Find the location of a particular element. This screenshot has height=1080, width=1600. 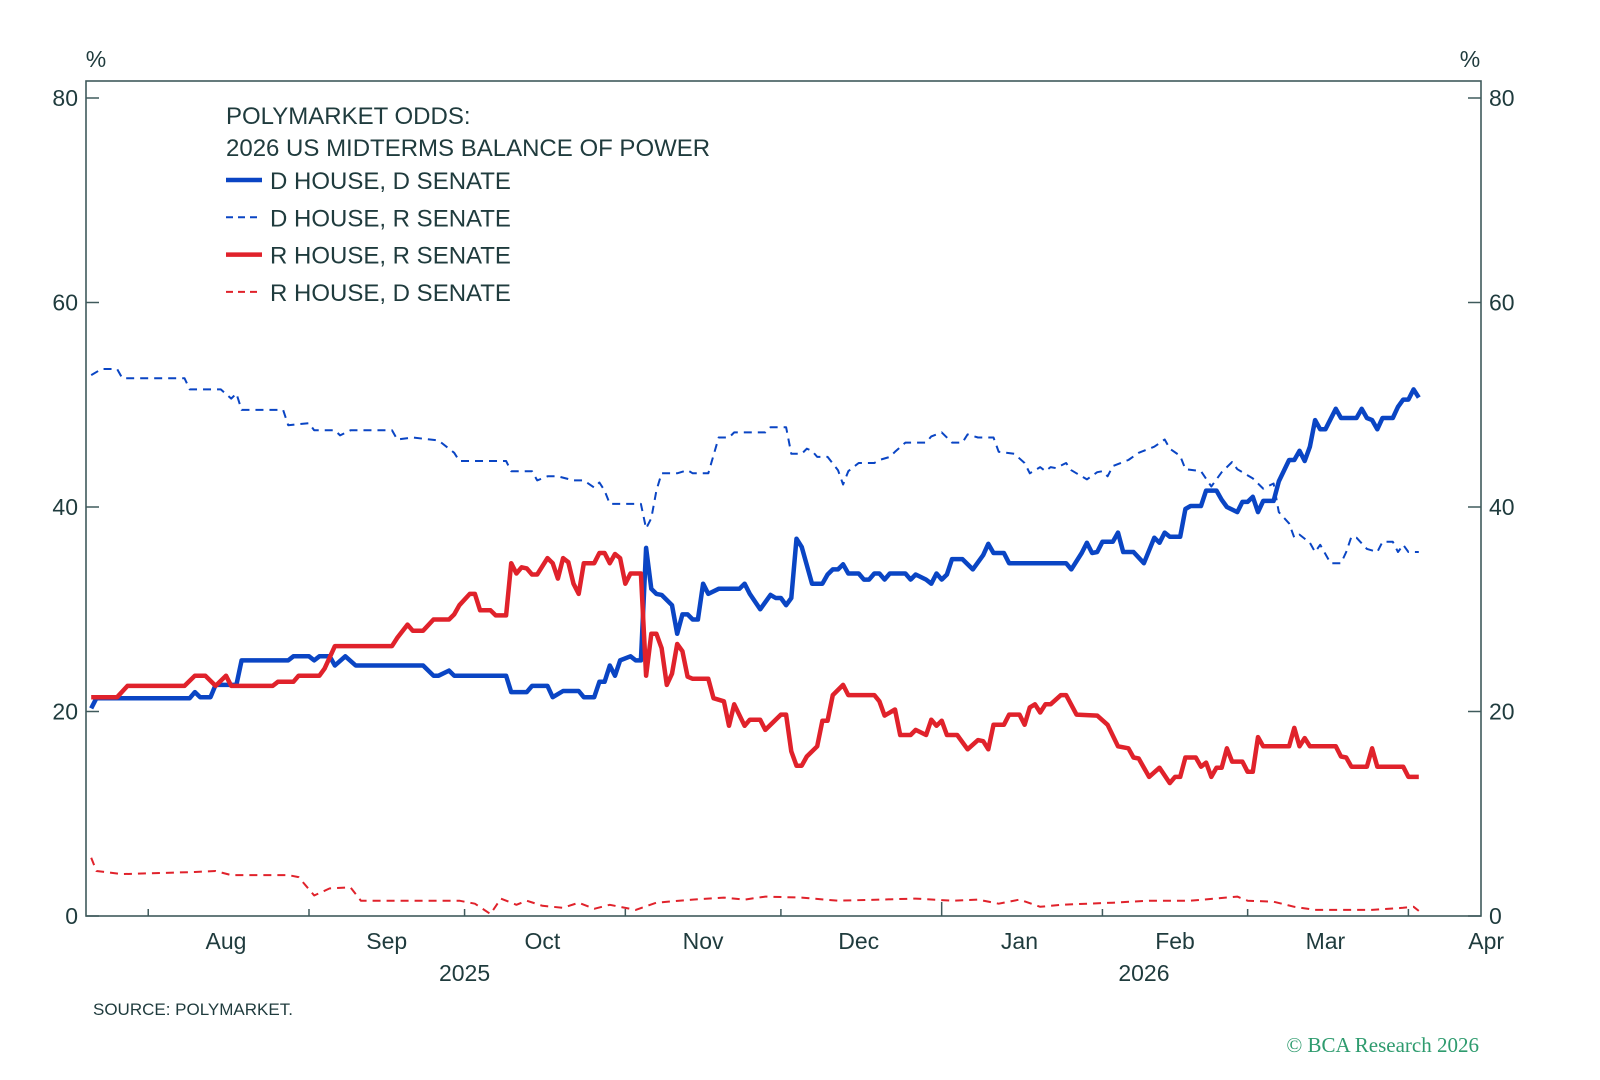

y-tick-label-right: 0 is located at coordinates (1495, 916).